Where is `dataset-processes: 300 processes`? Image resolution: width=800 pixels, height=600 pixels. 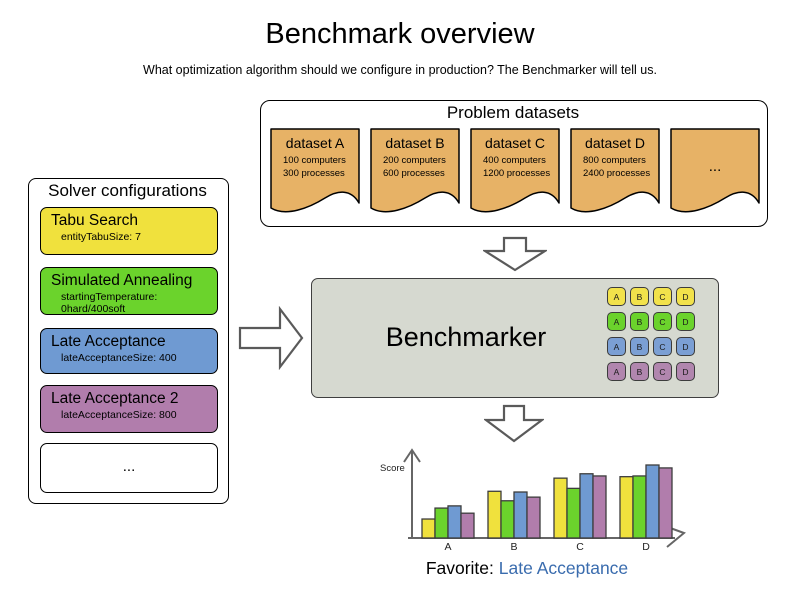
dataset-processes: 300 processes is located at coordinates (314, 173).